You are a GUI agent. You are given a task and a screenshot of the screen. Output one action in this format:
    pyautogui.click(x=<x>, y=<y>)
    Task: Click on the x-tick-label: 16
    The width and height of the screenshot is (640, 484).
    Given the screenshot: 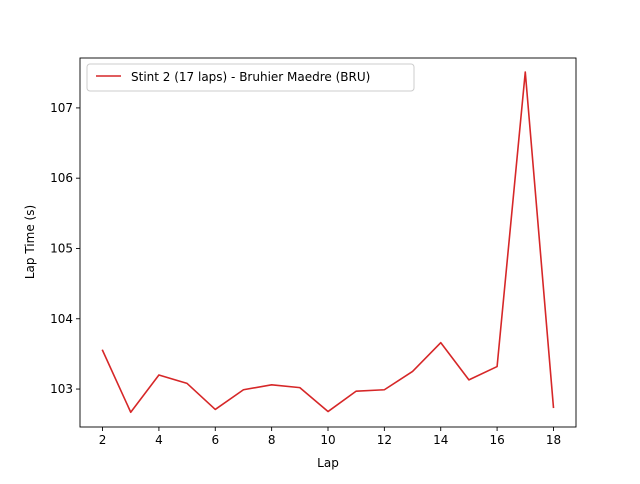 What is the action you would take?
    pyautogui.click(x=496, y=440)
    